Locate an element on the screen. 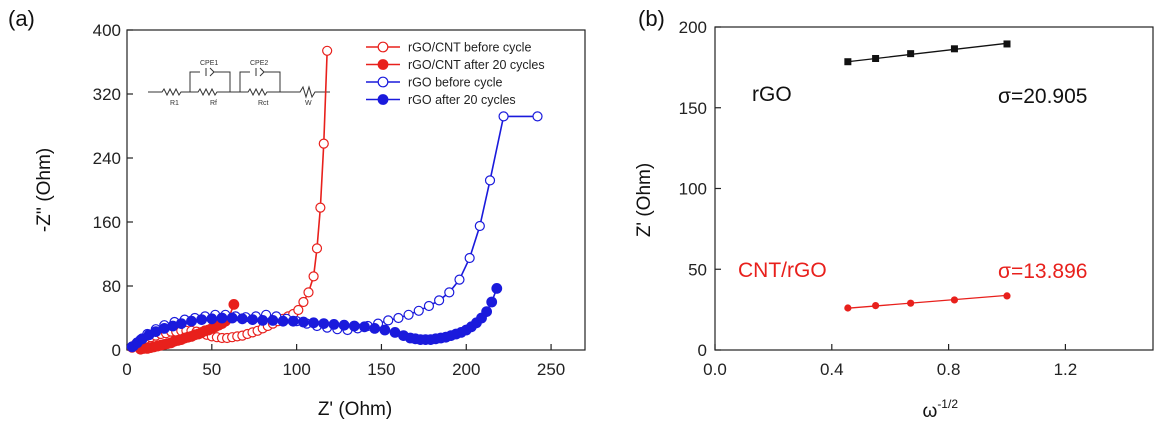  x-ticks-b: 0.0 0.4 0.8 1.2 is located at coordinates (890, 361).